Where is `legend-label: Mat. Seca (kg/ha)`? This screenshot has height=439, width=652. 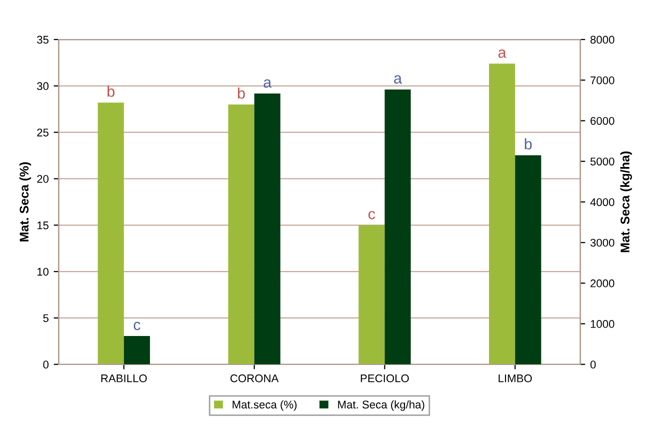 legend-label: Mat. Seca (kg/ha) is located at coordinates (381, 405).